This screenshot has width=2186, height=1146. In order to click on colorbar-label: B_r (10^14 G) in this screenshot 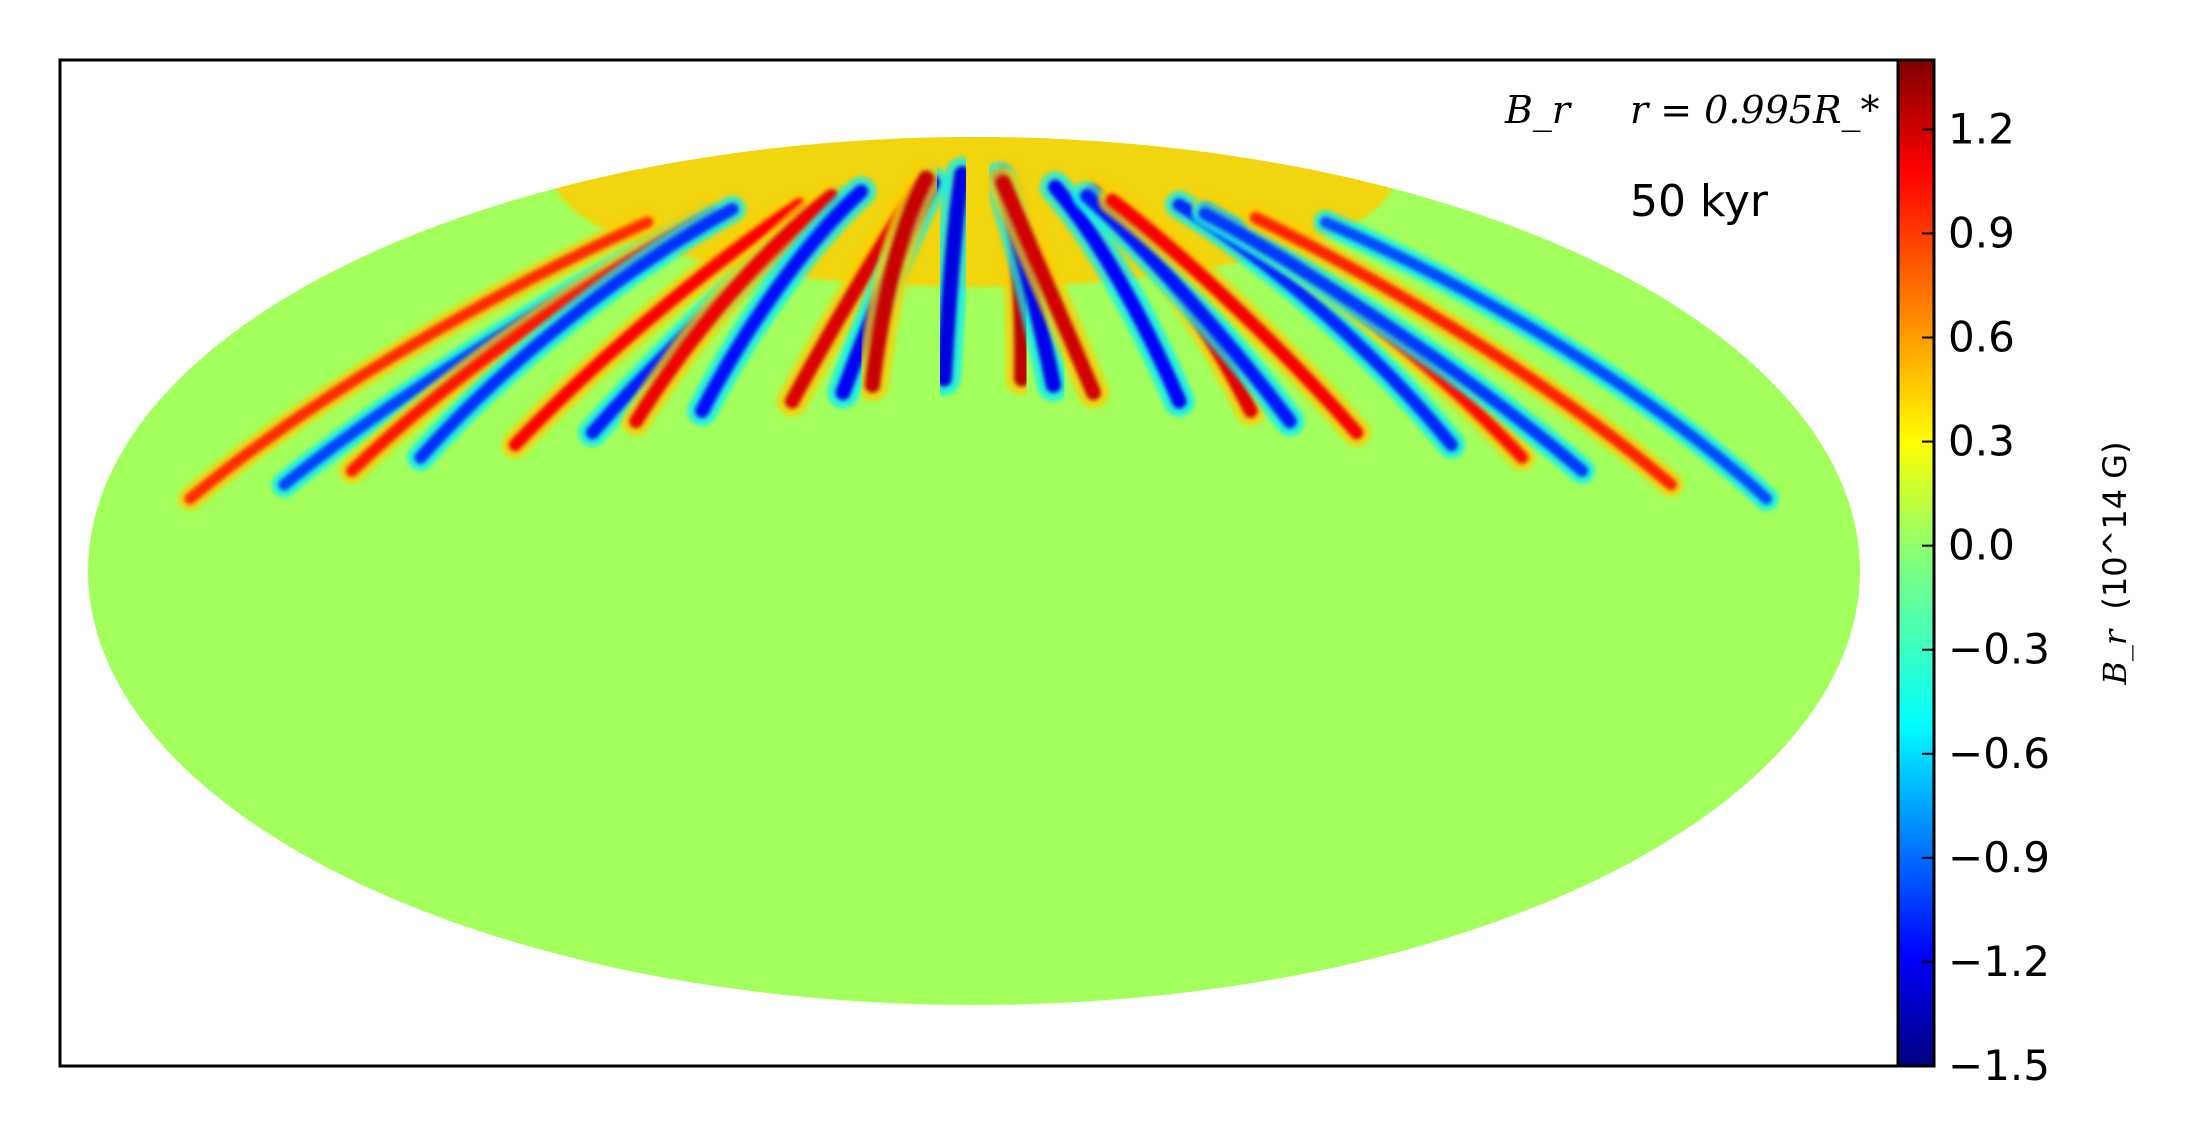, I will do `click(2115, 563)`.